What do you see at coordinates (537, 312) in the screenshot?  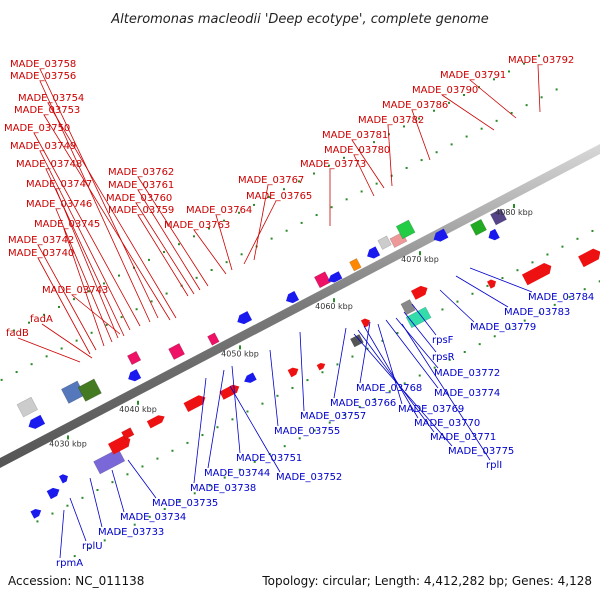 I see `gene-label-lower: MADE_03783` at bounding box center [537, 312].